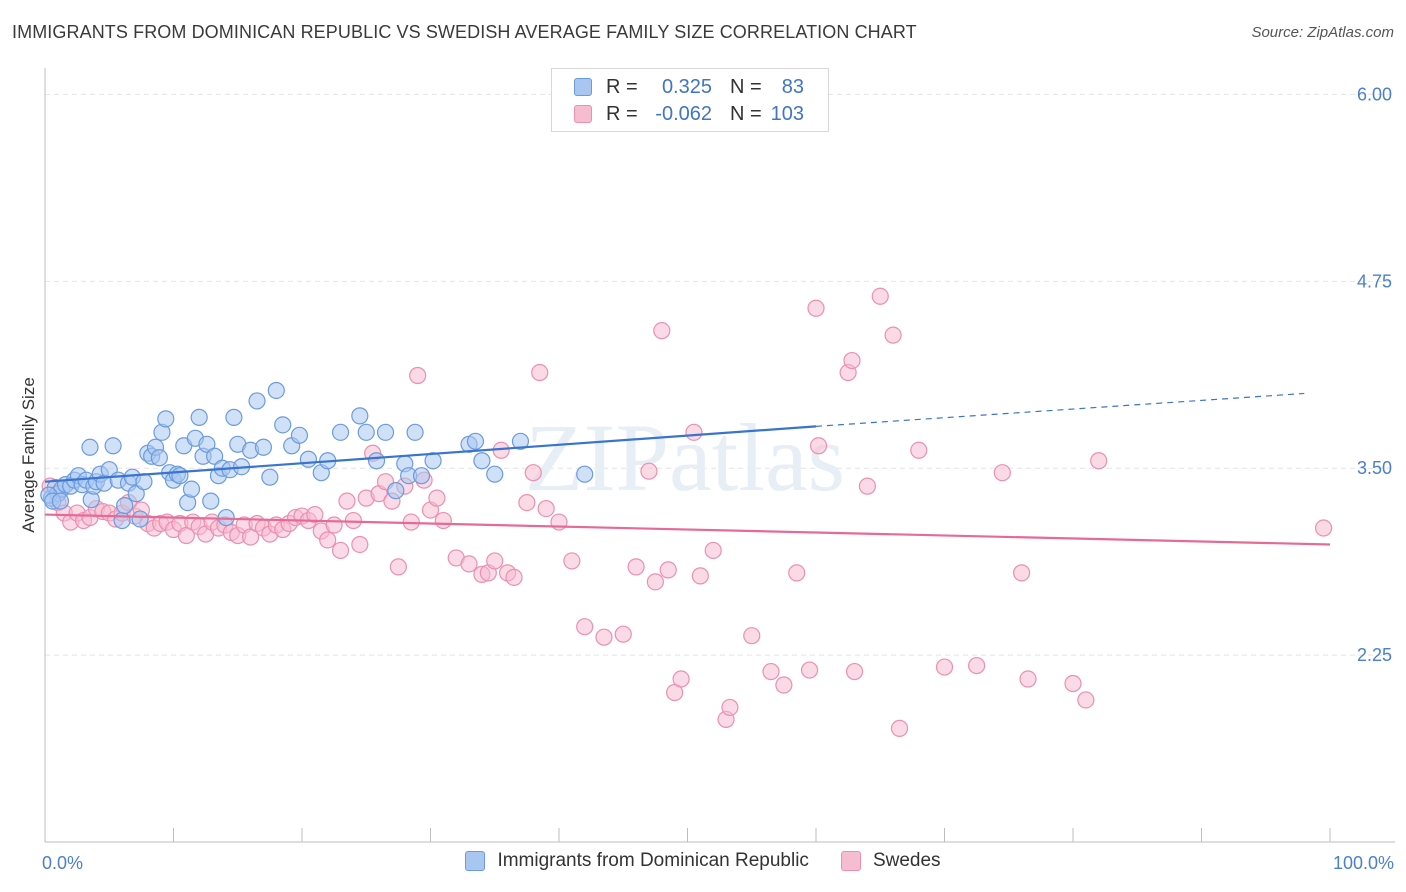 Image resolution: width=1406 pixels, height=892 pixels. I want to click on legend-row-dominican: R = 0.325 N = 83, so click(689, 87).